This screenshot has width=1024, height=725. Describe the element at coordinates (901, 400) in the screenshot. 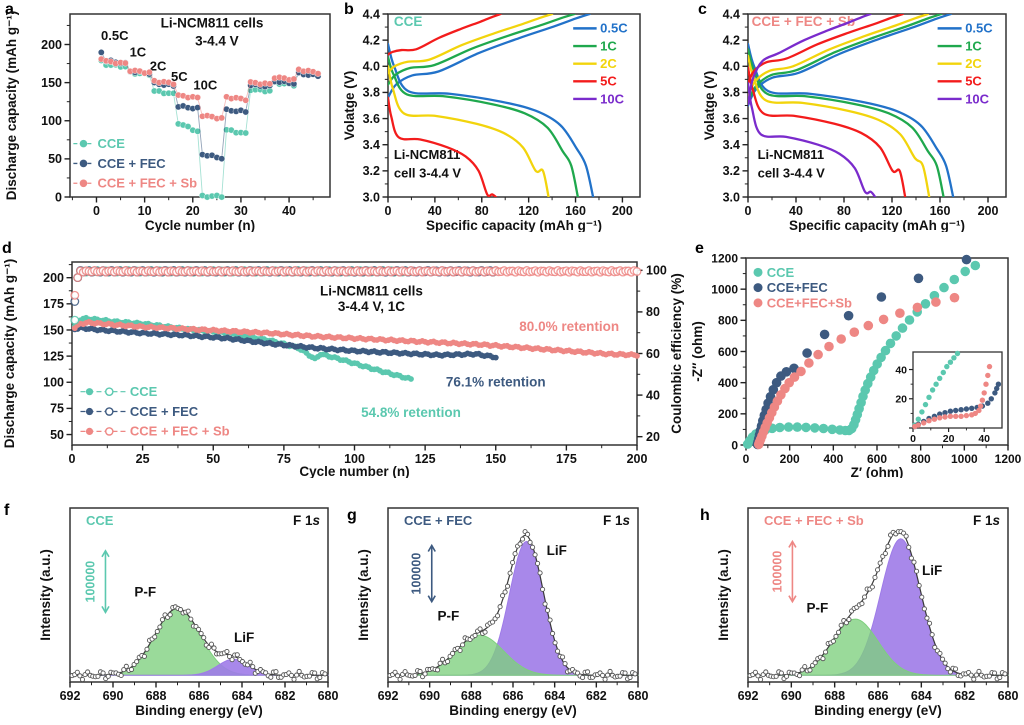

I see `inset-y-tick: 20` at that location.